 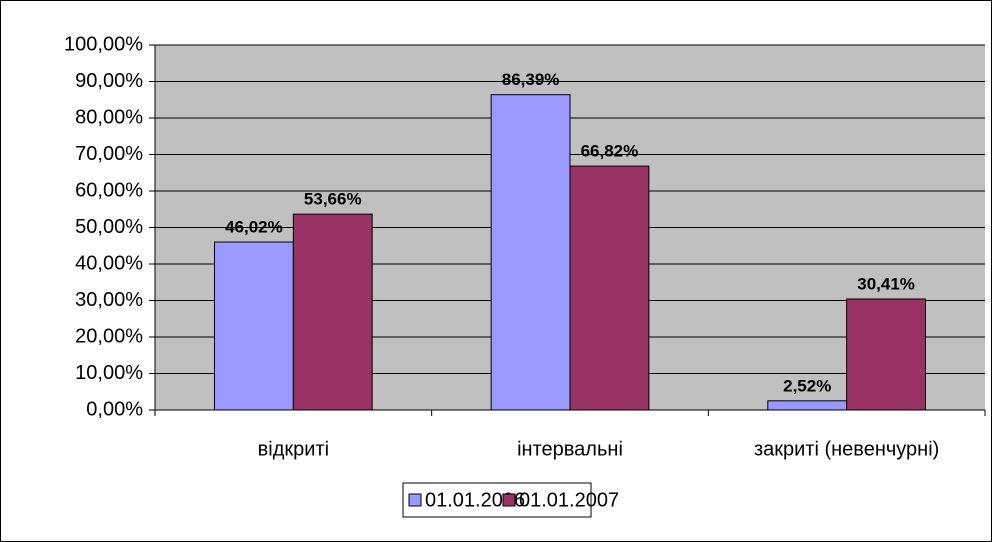 What do you see at coordinates (109, 117) in the screenshot?
I see `y-tick-label: 80,00%` at bounding box center [109, 117].